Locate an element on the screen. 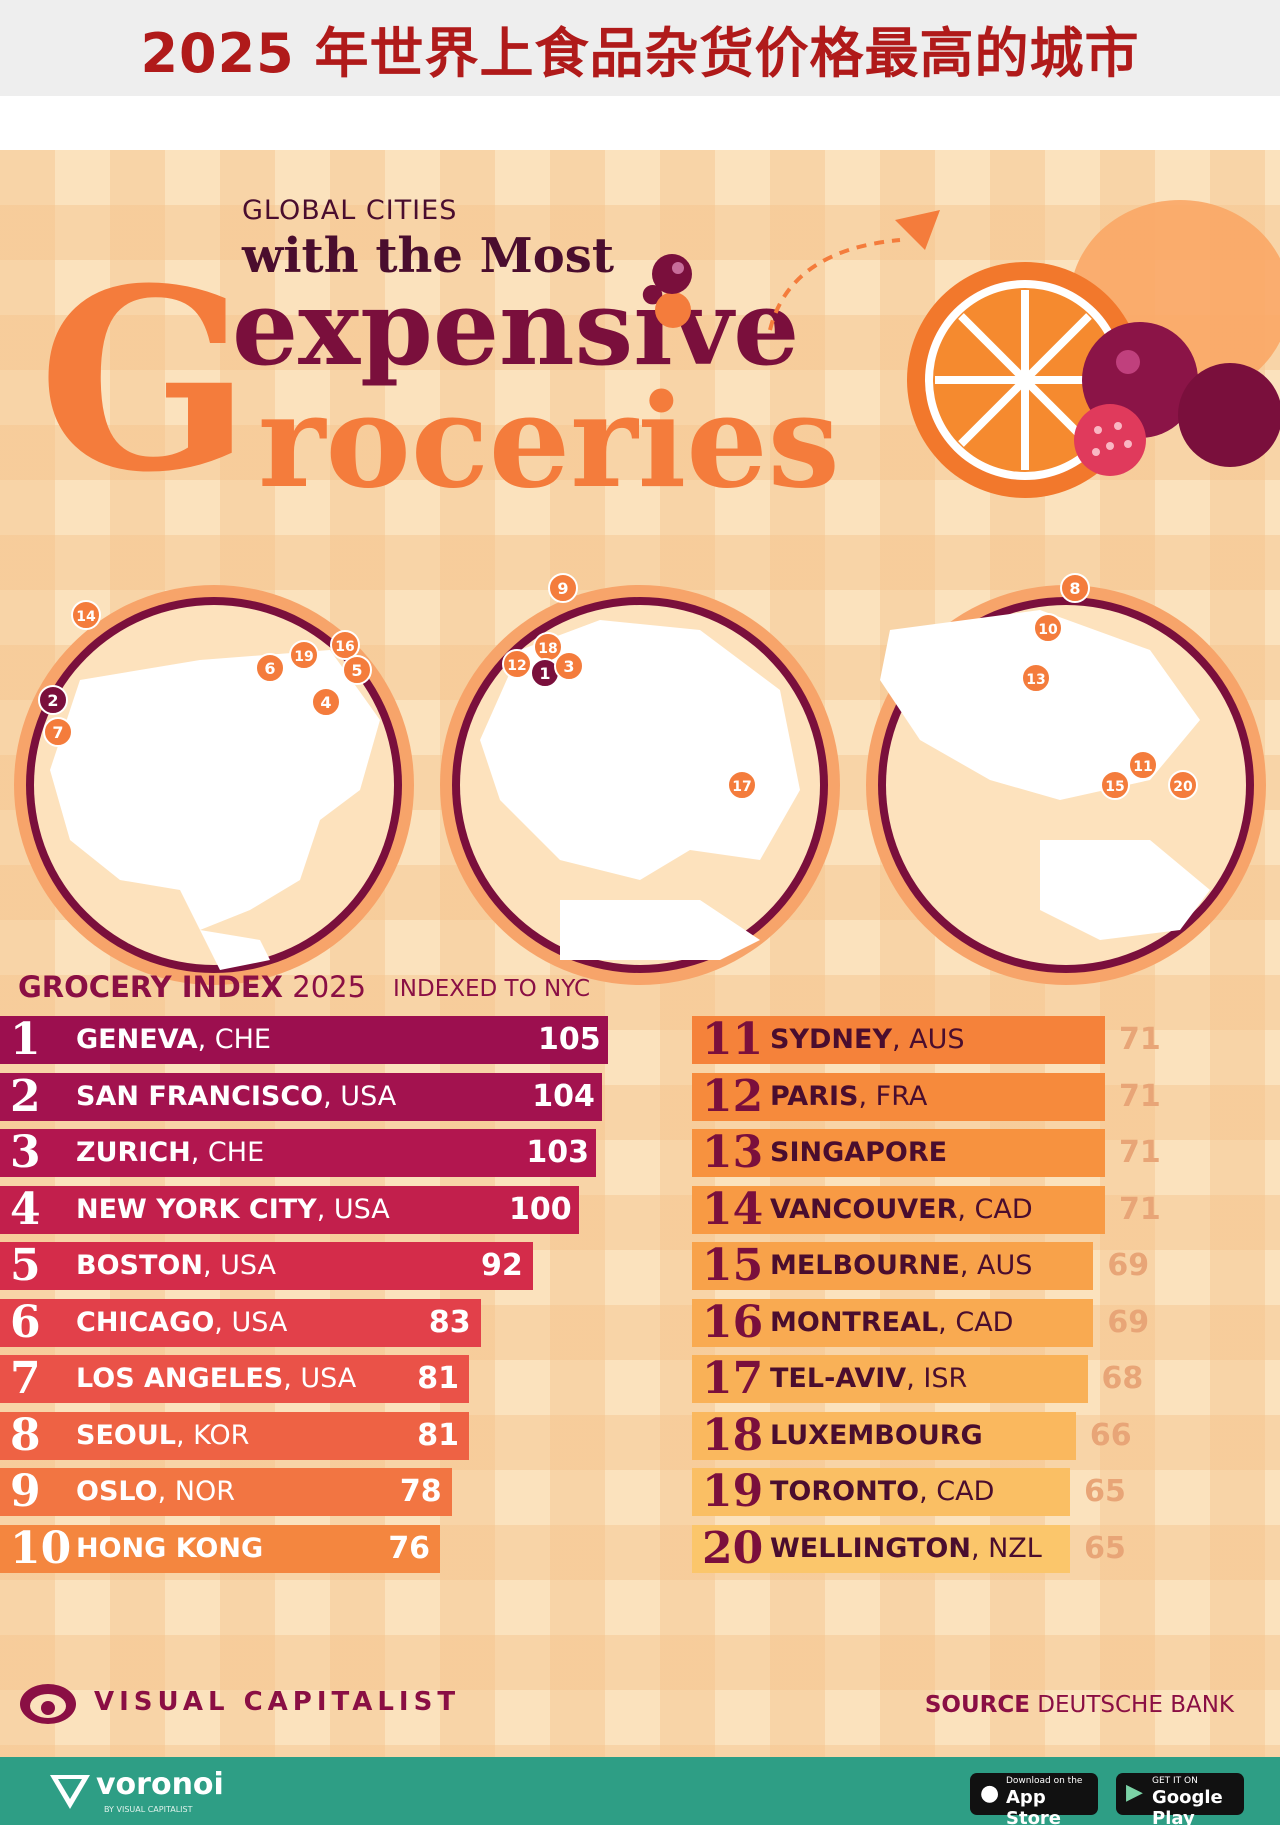 This screenshot has height=1829, width=1280. app-brand: voronoi is located at coordinates (160, 1784).